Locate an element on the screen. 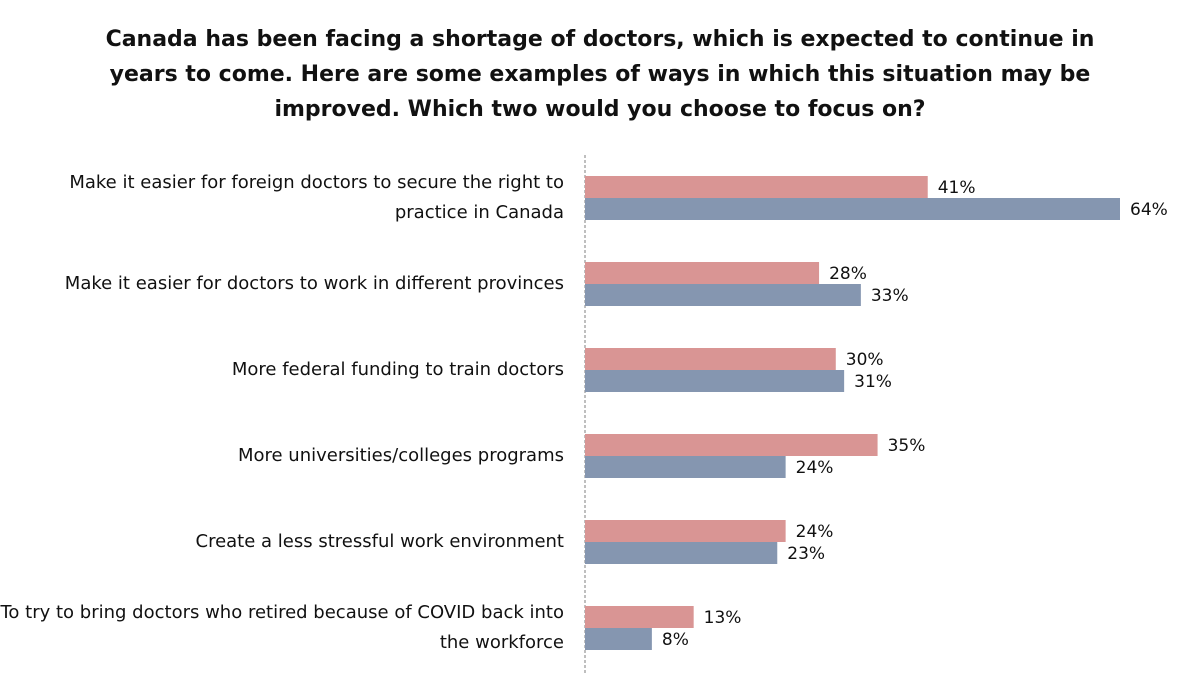 The height and width of the screenshot is (675, 1200). value-label-series1-2: 28% is located at coordinates (848, 274).